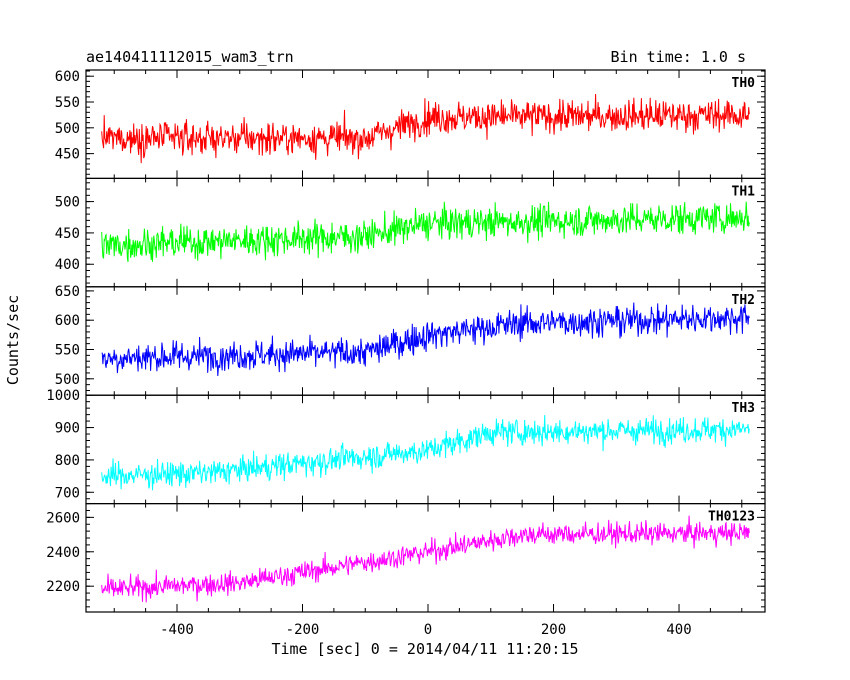 The height and width of the screenshot is (680, 850). What do you see at coordinates (67, 429) in the screenshot?
I see `y-tick-label: 900` at bounding box center [67, 429].